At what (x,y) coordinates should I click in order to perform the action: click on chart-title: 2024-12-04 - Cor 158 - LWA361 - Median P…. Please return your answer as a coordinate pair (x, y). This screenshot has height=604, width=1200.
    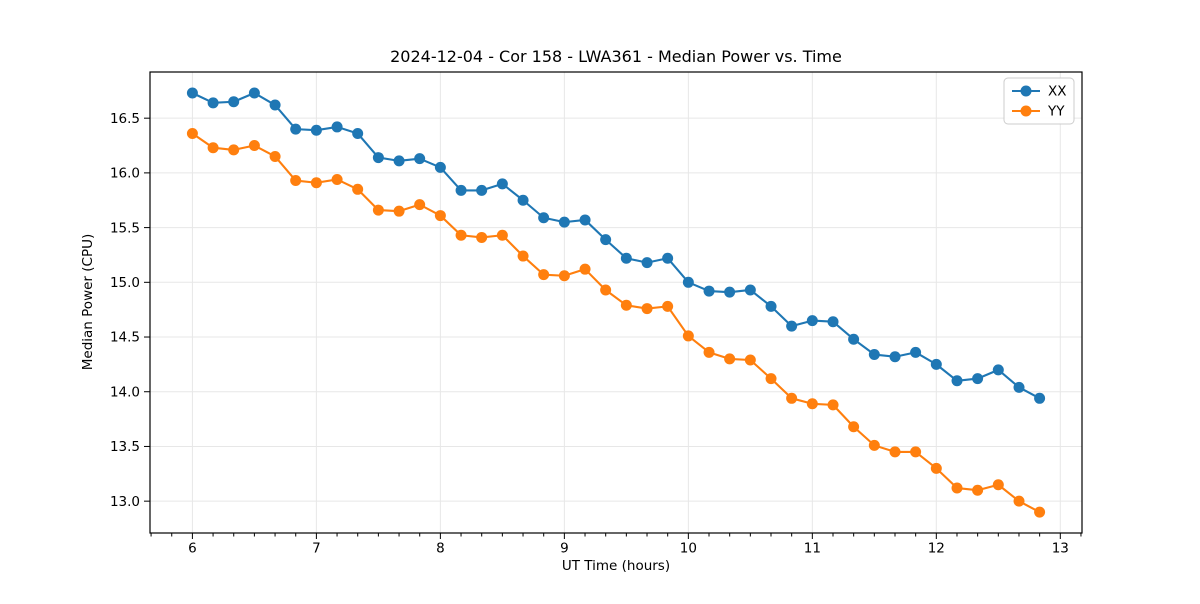
    Looking at the image, I should click on (616, 56).